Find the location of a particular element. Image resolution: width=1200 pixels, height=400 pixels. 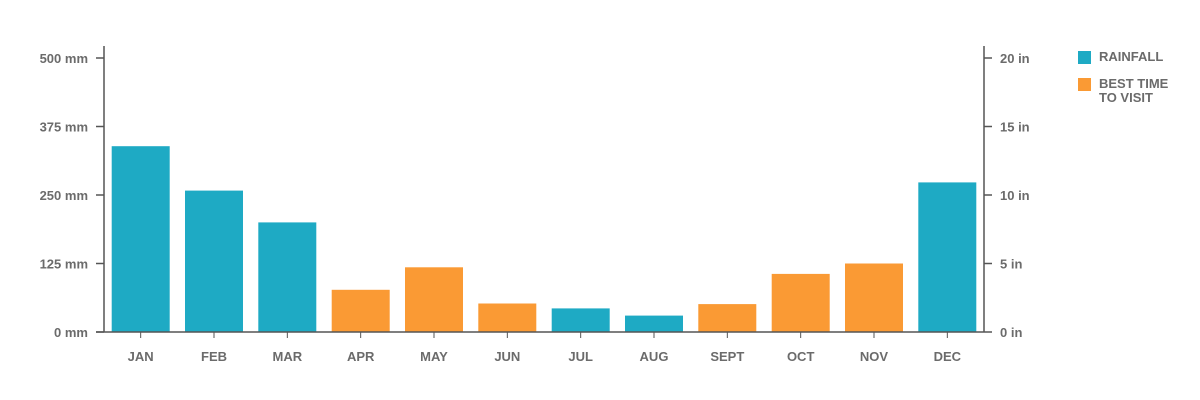

x-tick-label-sept: SEPT is located at coordinates (727, 356).